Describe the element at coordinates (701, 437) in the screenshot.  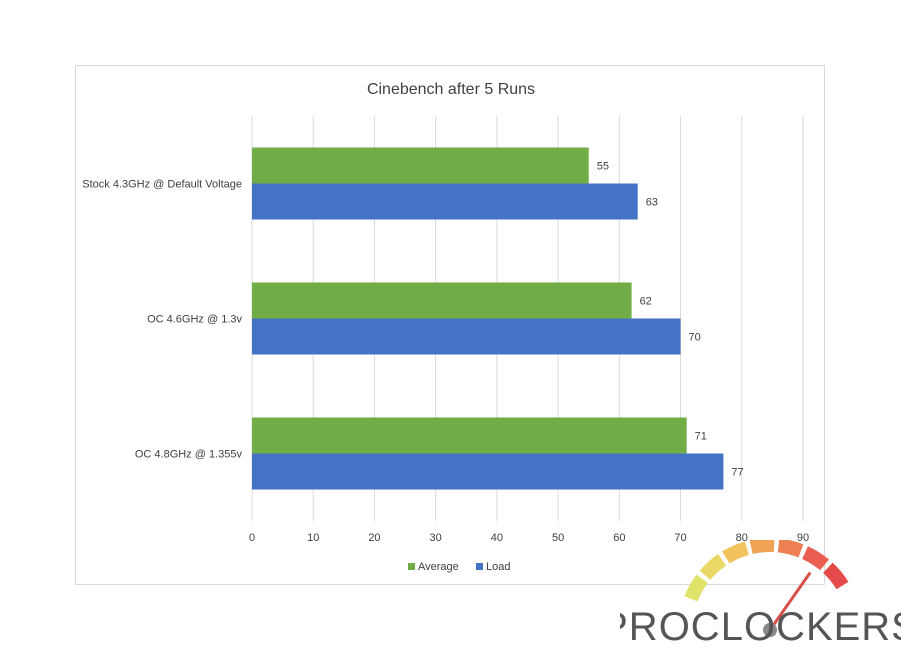
I see `data-label: 71` at that location.